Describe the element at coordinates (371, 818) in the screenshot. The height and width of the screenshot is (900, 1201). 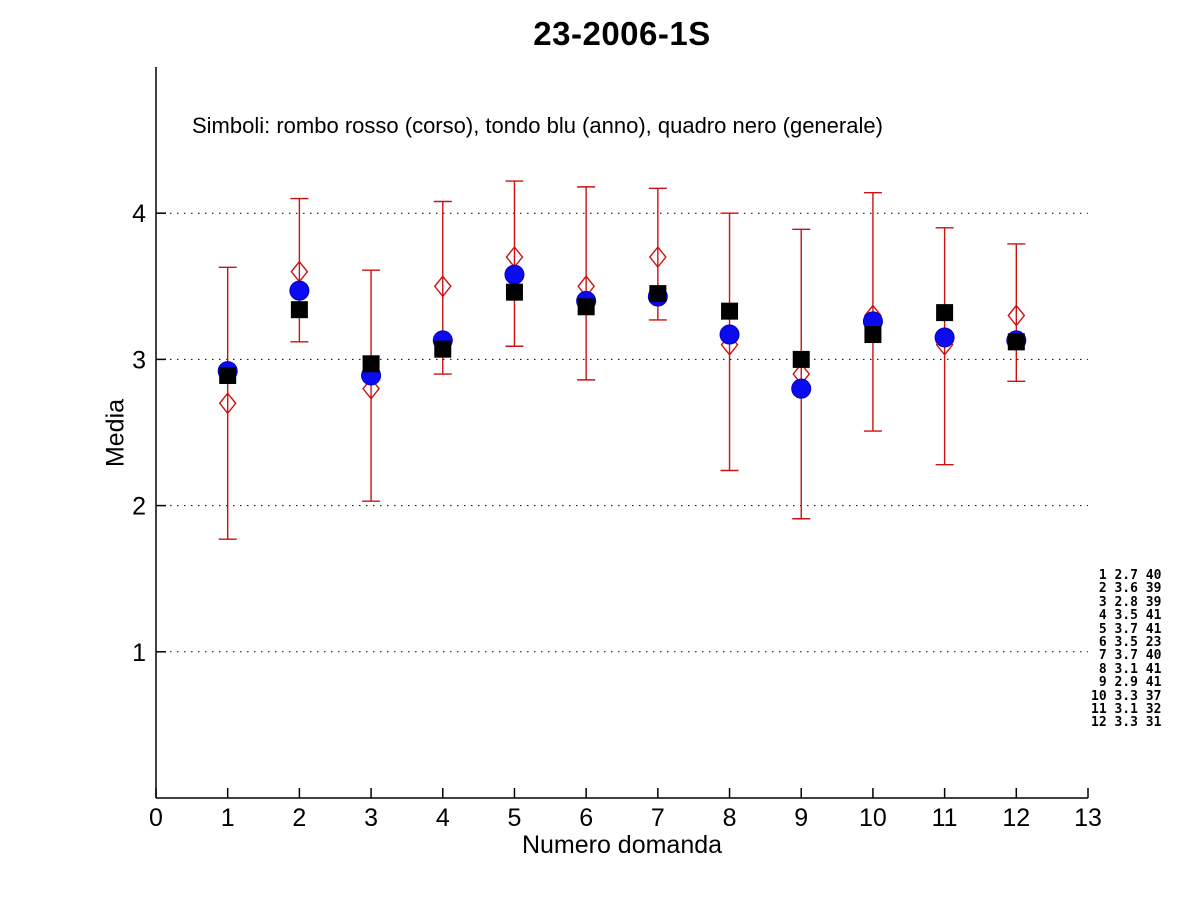
I see `x-tick-label: 3` at that location.